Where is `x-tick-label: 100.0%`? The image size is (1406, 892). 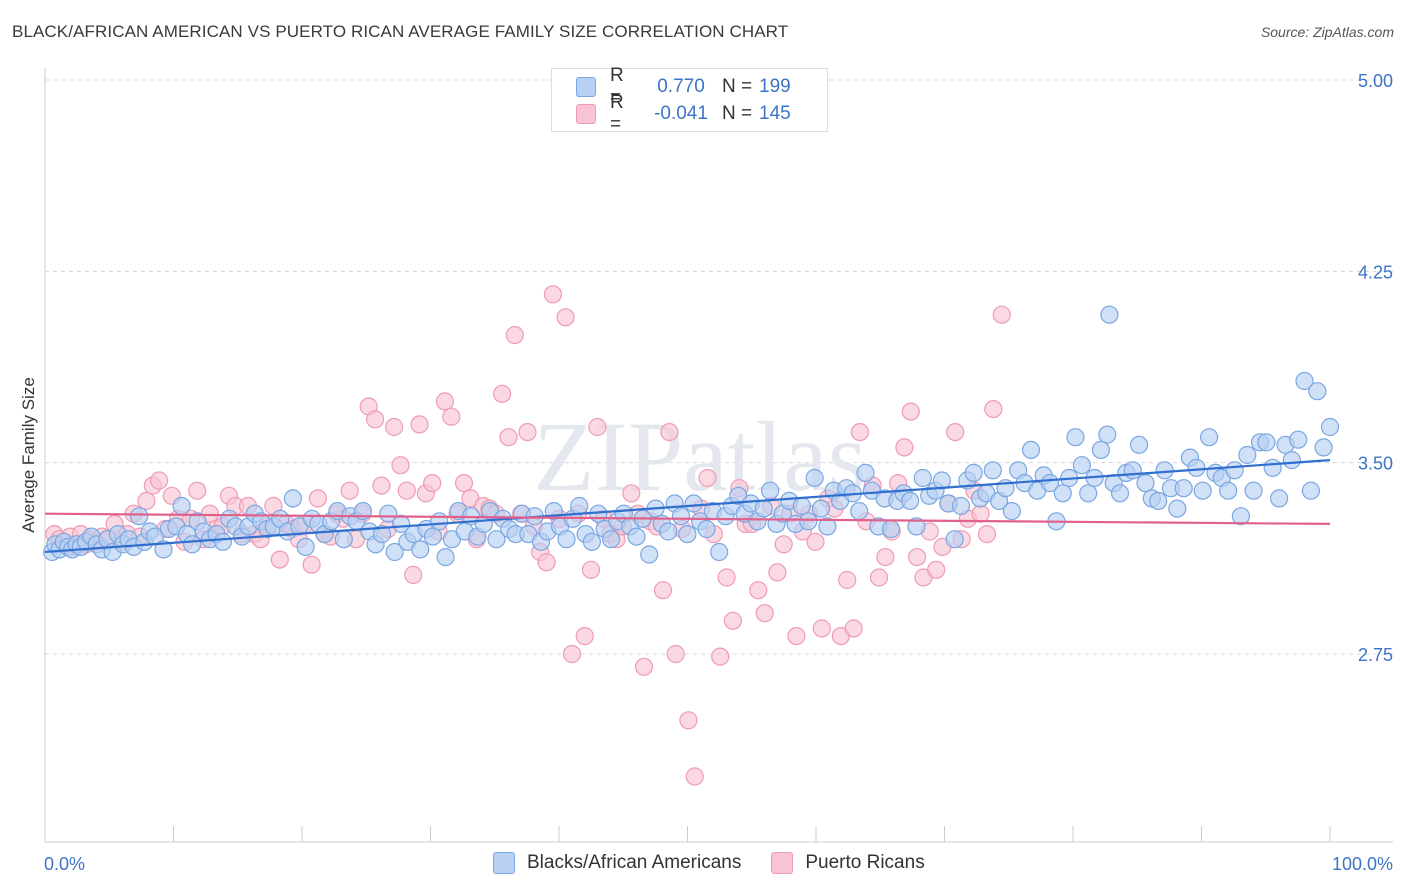
x-tick-label: 100.0% is located at coordinates (1362, 864).